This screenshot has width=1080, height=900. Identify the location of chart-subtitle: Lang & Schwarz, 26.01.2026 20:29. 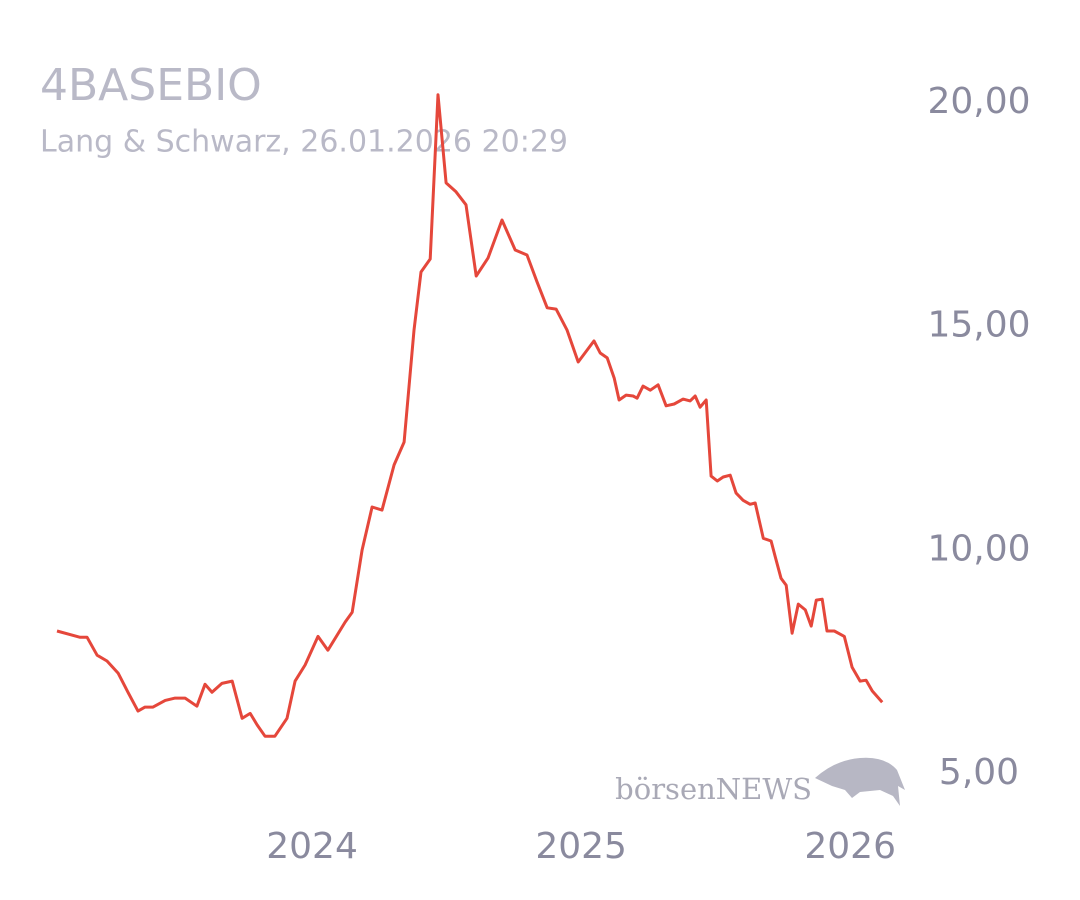
(304, 142).